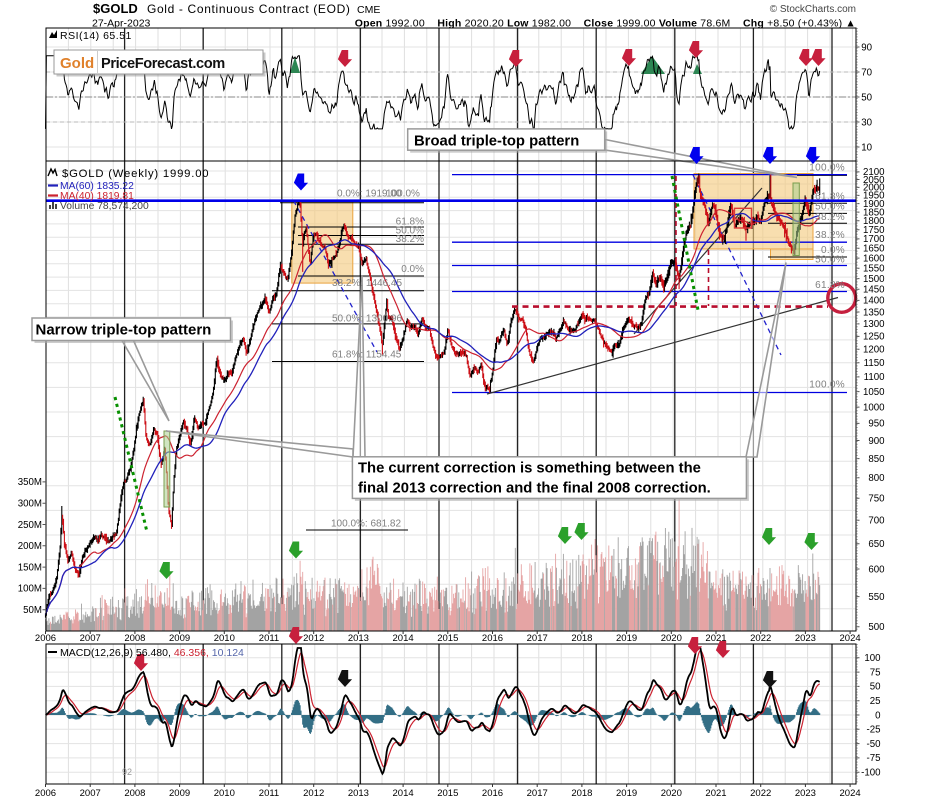  I want to click on svg-text: 1800, so click(874, 221).